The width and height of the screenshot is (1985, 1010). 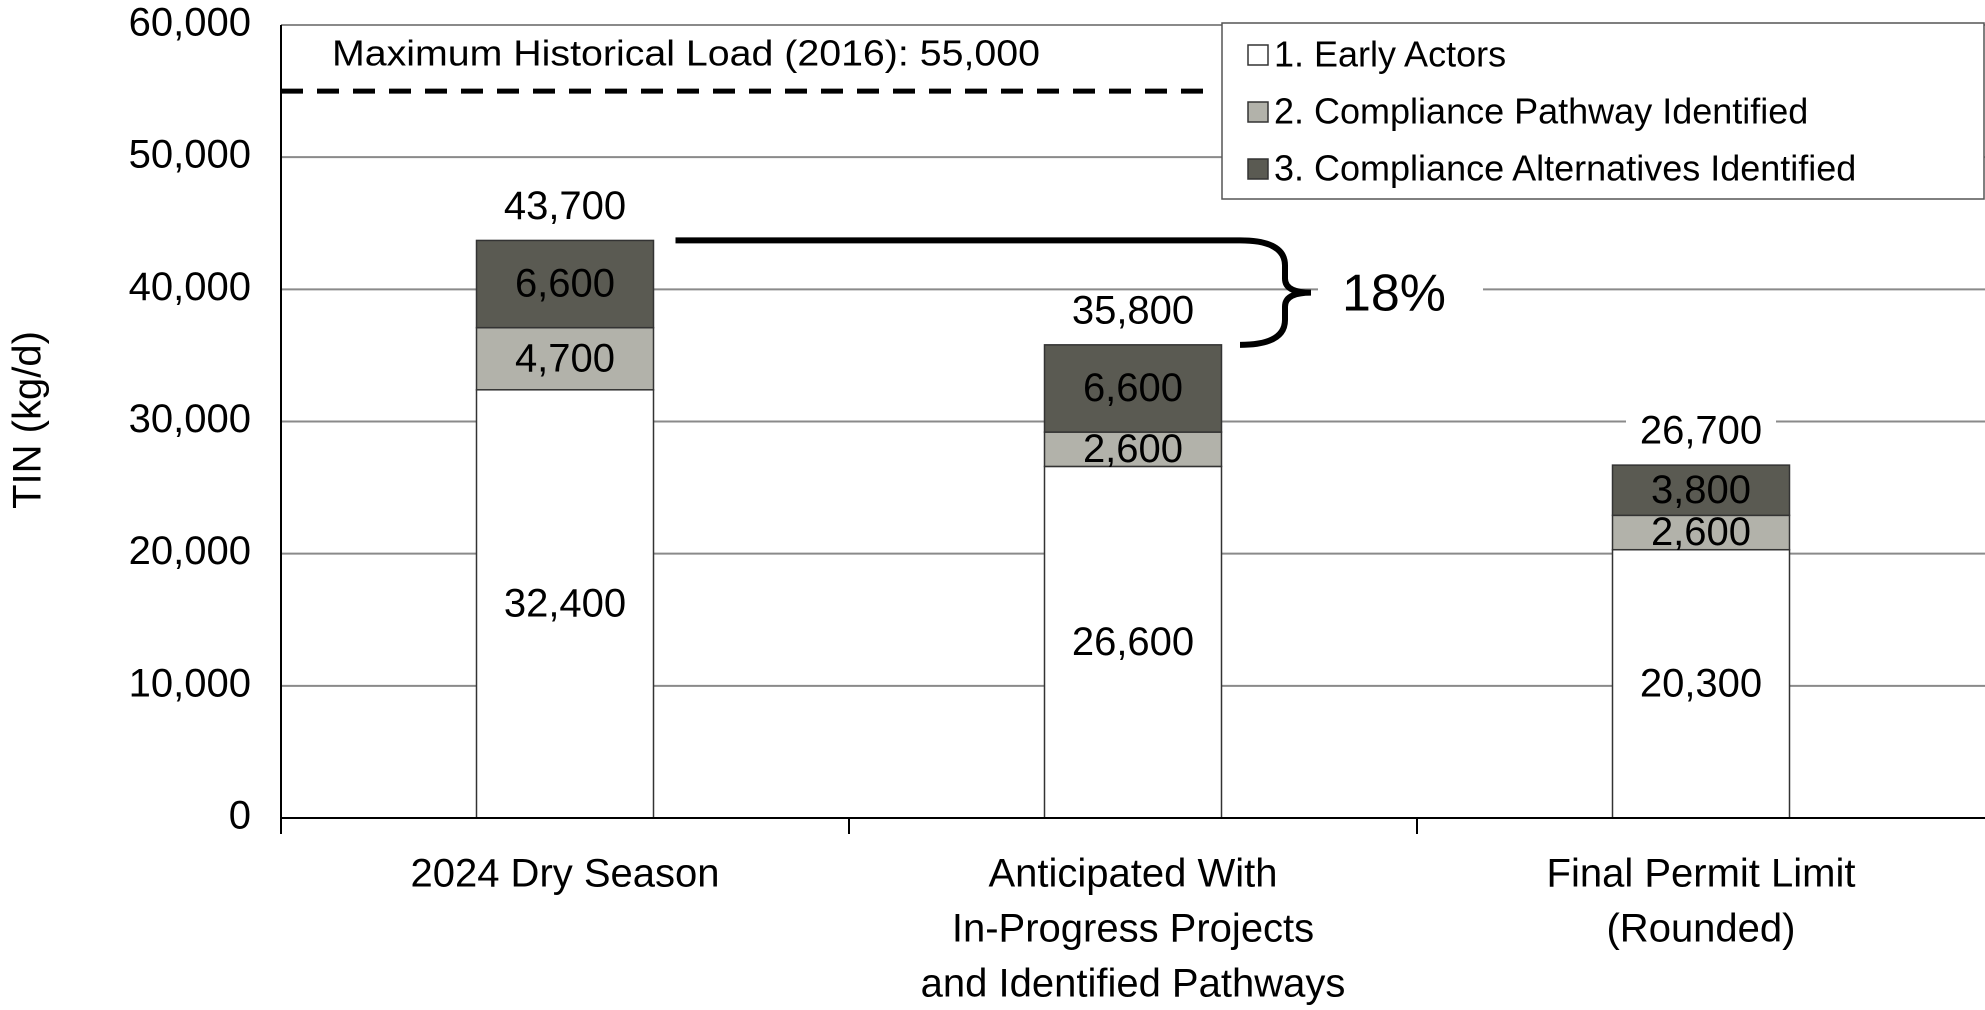 What do you see at coordinates (1132, 874) in the screenshot?
I see `x-tick-label: Anticipated With` at bounding box center [1132, 874].